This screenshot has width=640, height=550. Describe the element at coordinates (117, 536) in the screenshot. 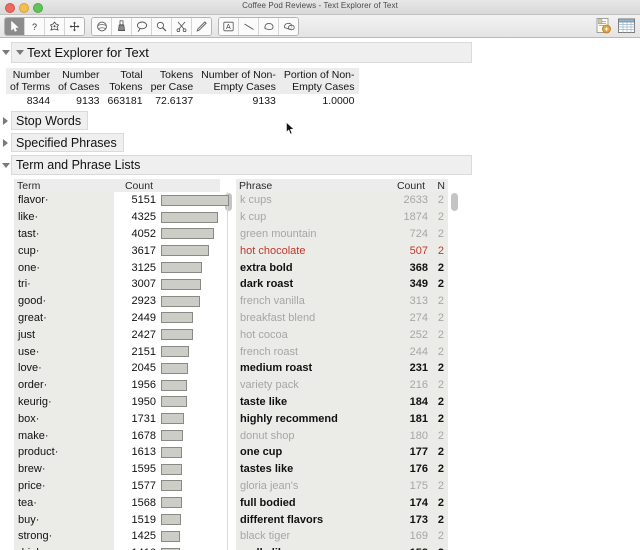

I see `term-row: strong· 1425` at that location.